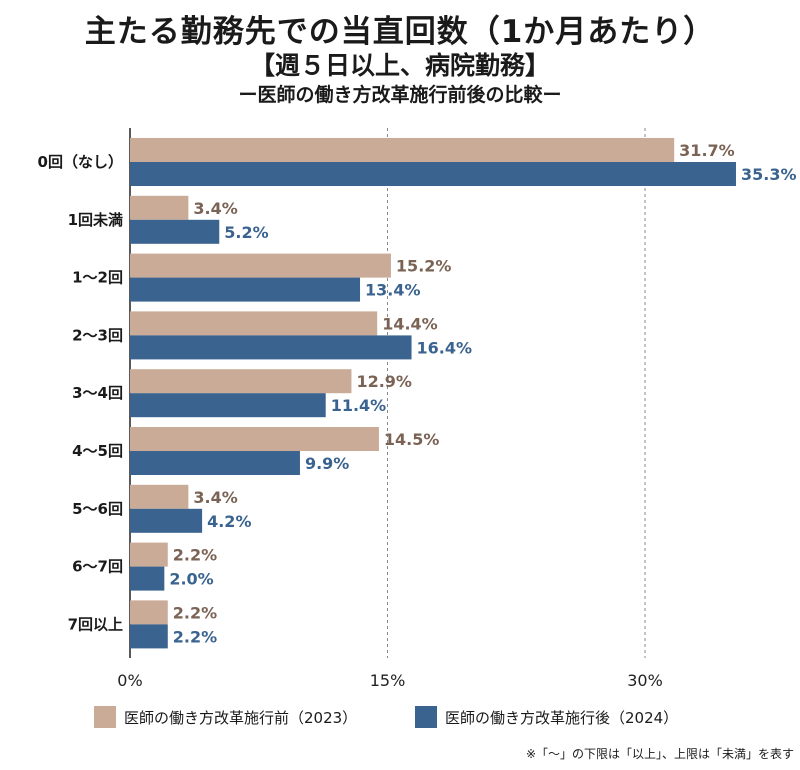  Describe the element at coordinates (393, 290) in the screenshot. I see `data-label-after: 13.4%` at that location.